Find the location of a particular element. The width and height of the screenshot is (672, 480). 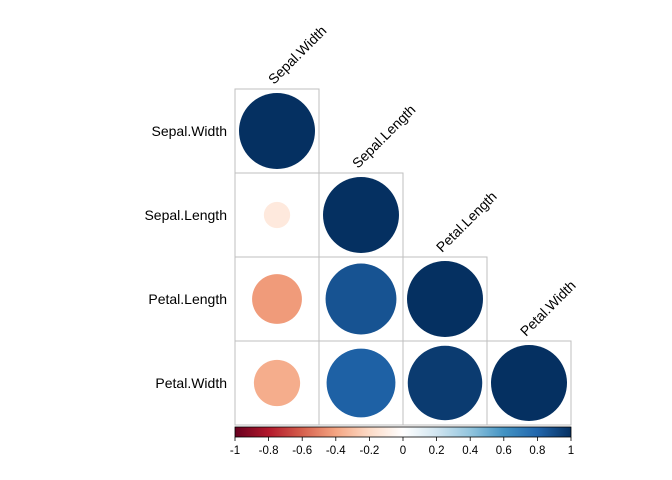

colorbar-tick-label: 1 is located at coordinates (571, 451).